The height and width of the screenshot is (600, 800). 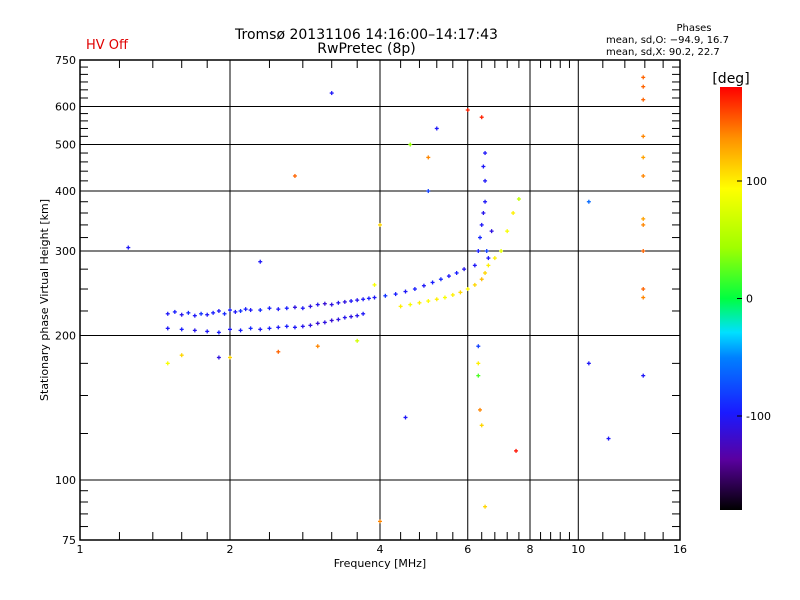 I want to click on x-axis-label: Frequency [MHz], so click(x=380, y=563).